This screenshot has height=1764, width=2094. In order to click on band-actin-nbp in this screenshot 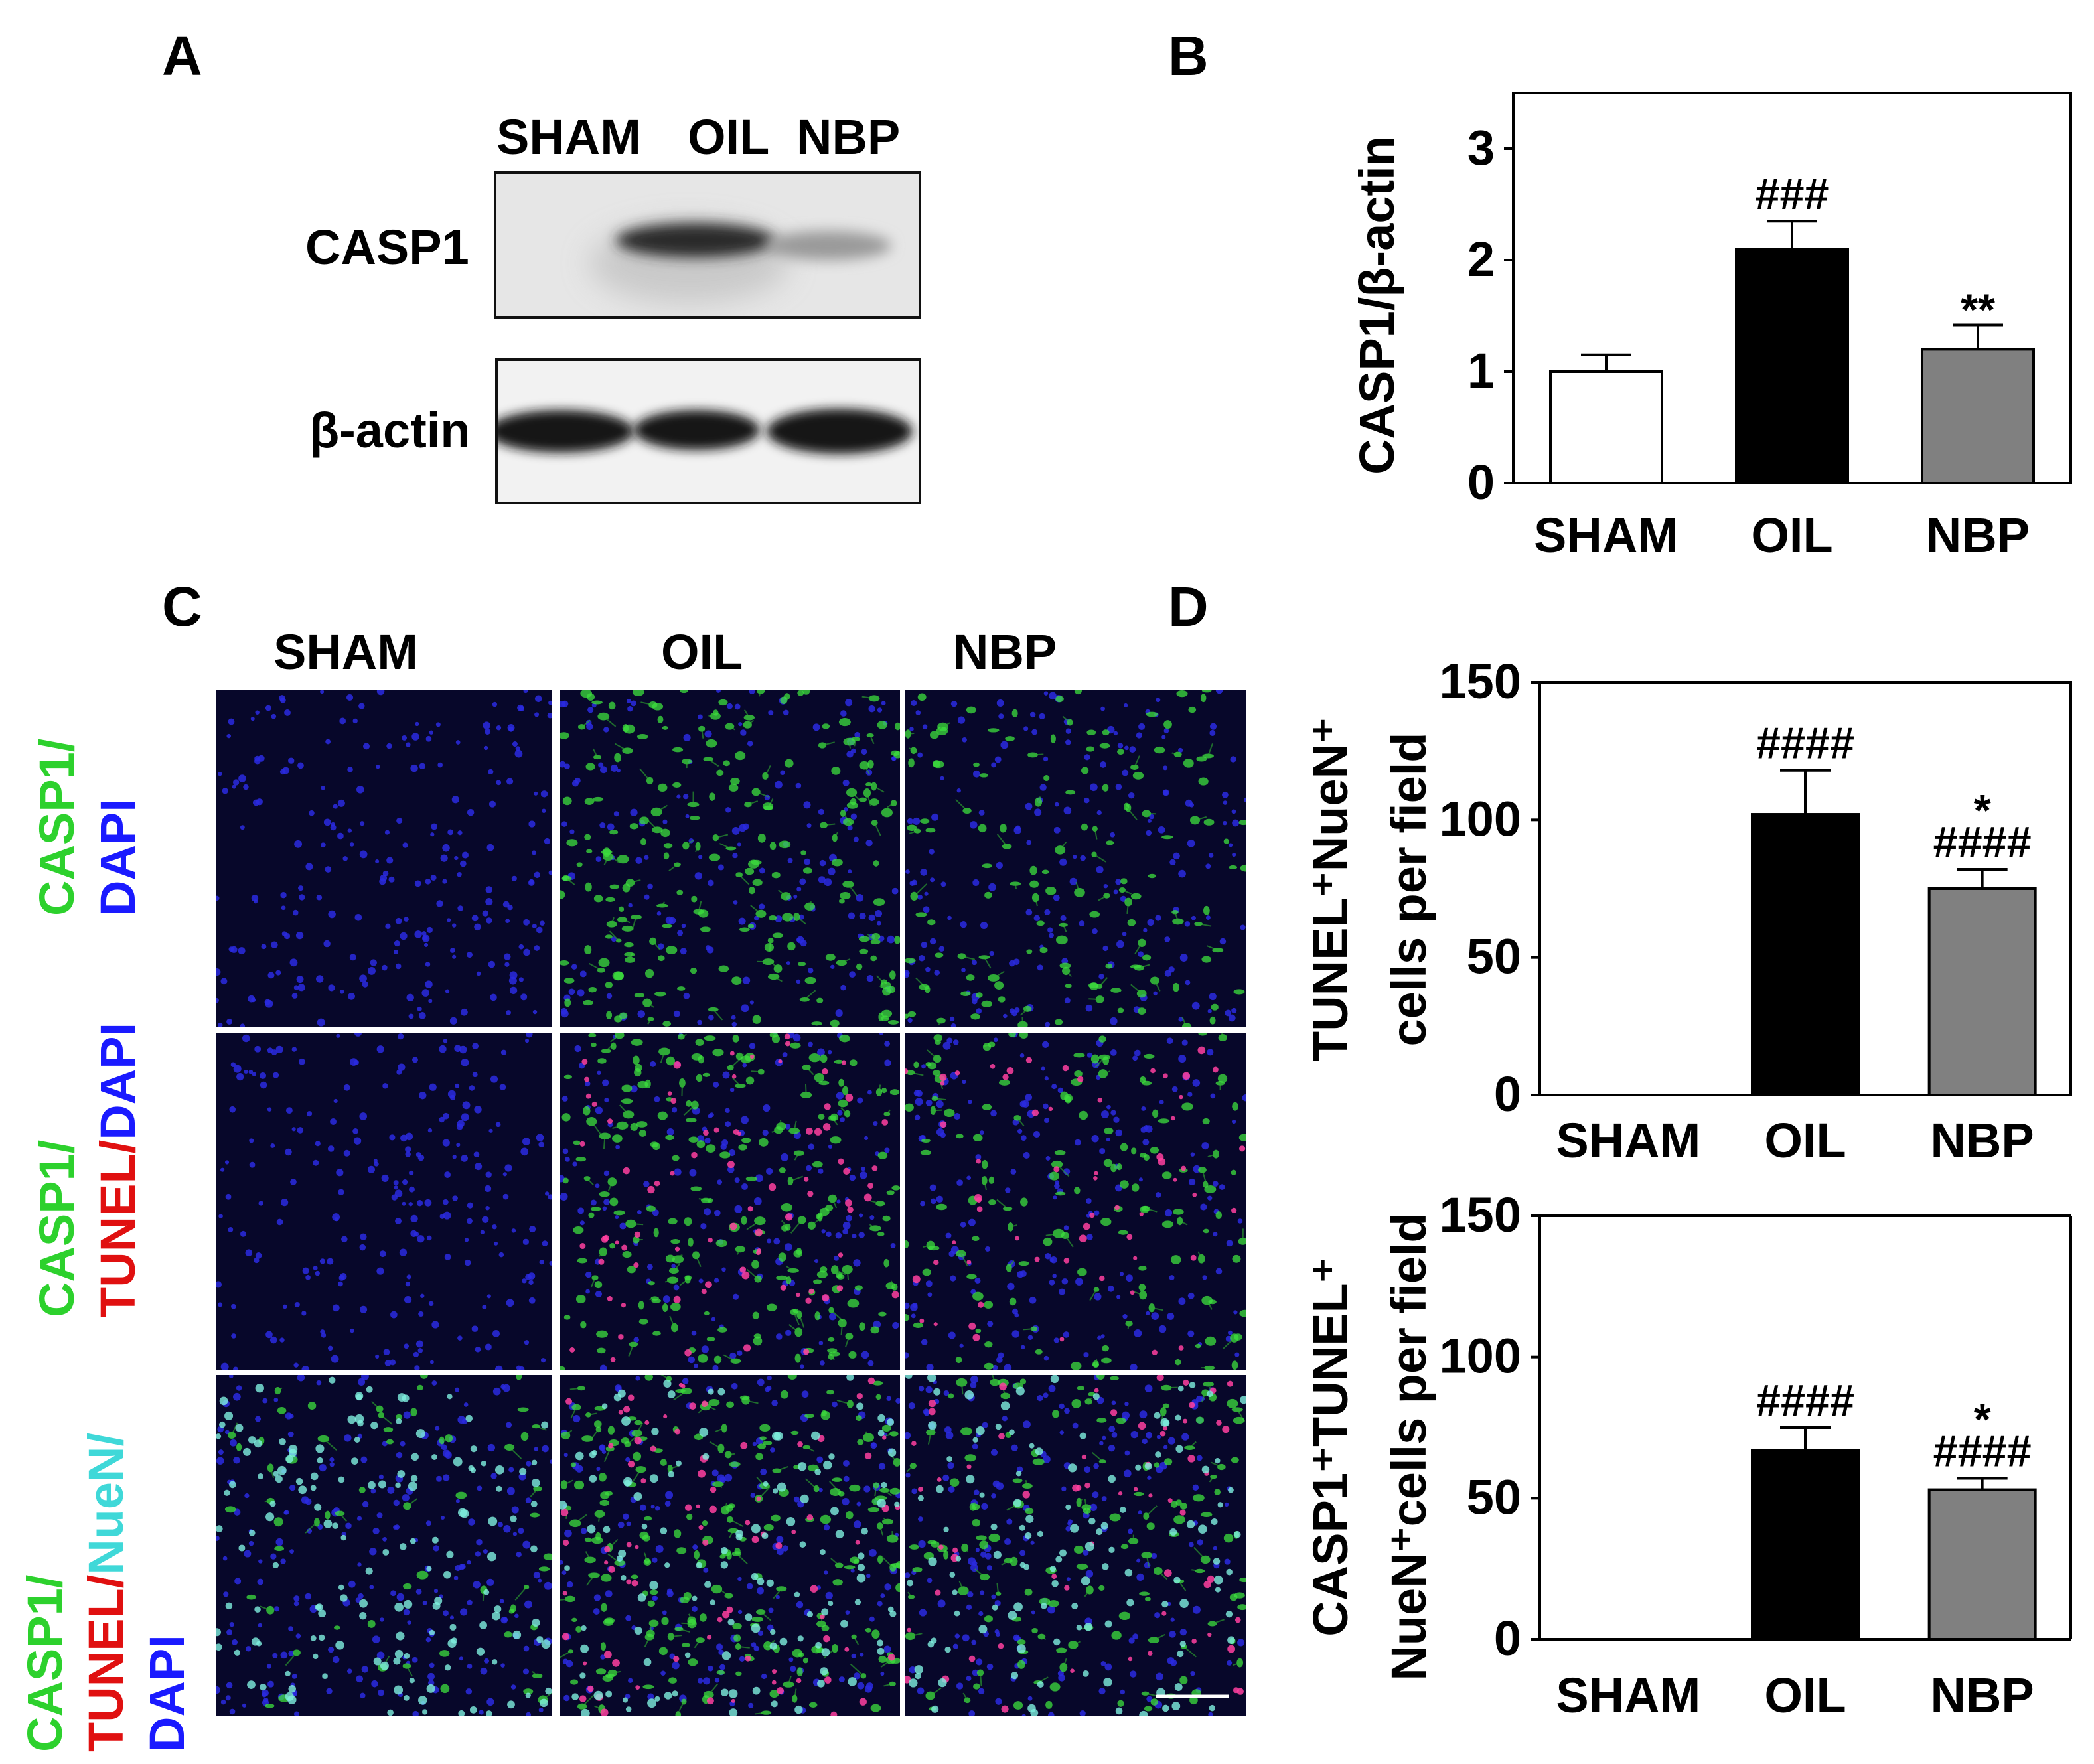, I will do `click(840, 431)`.